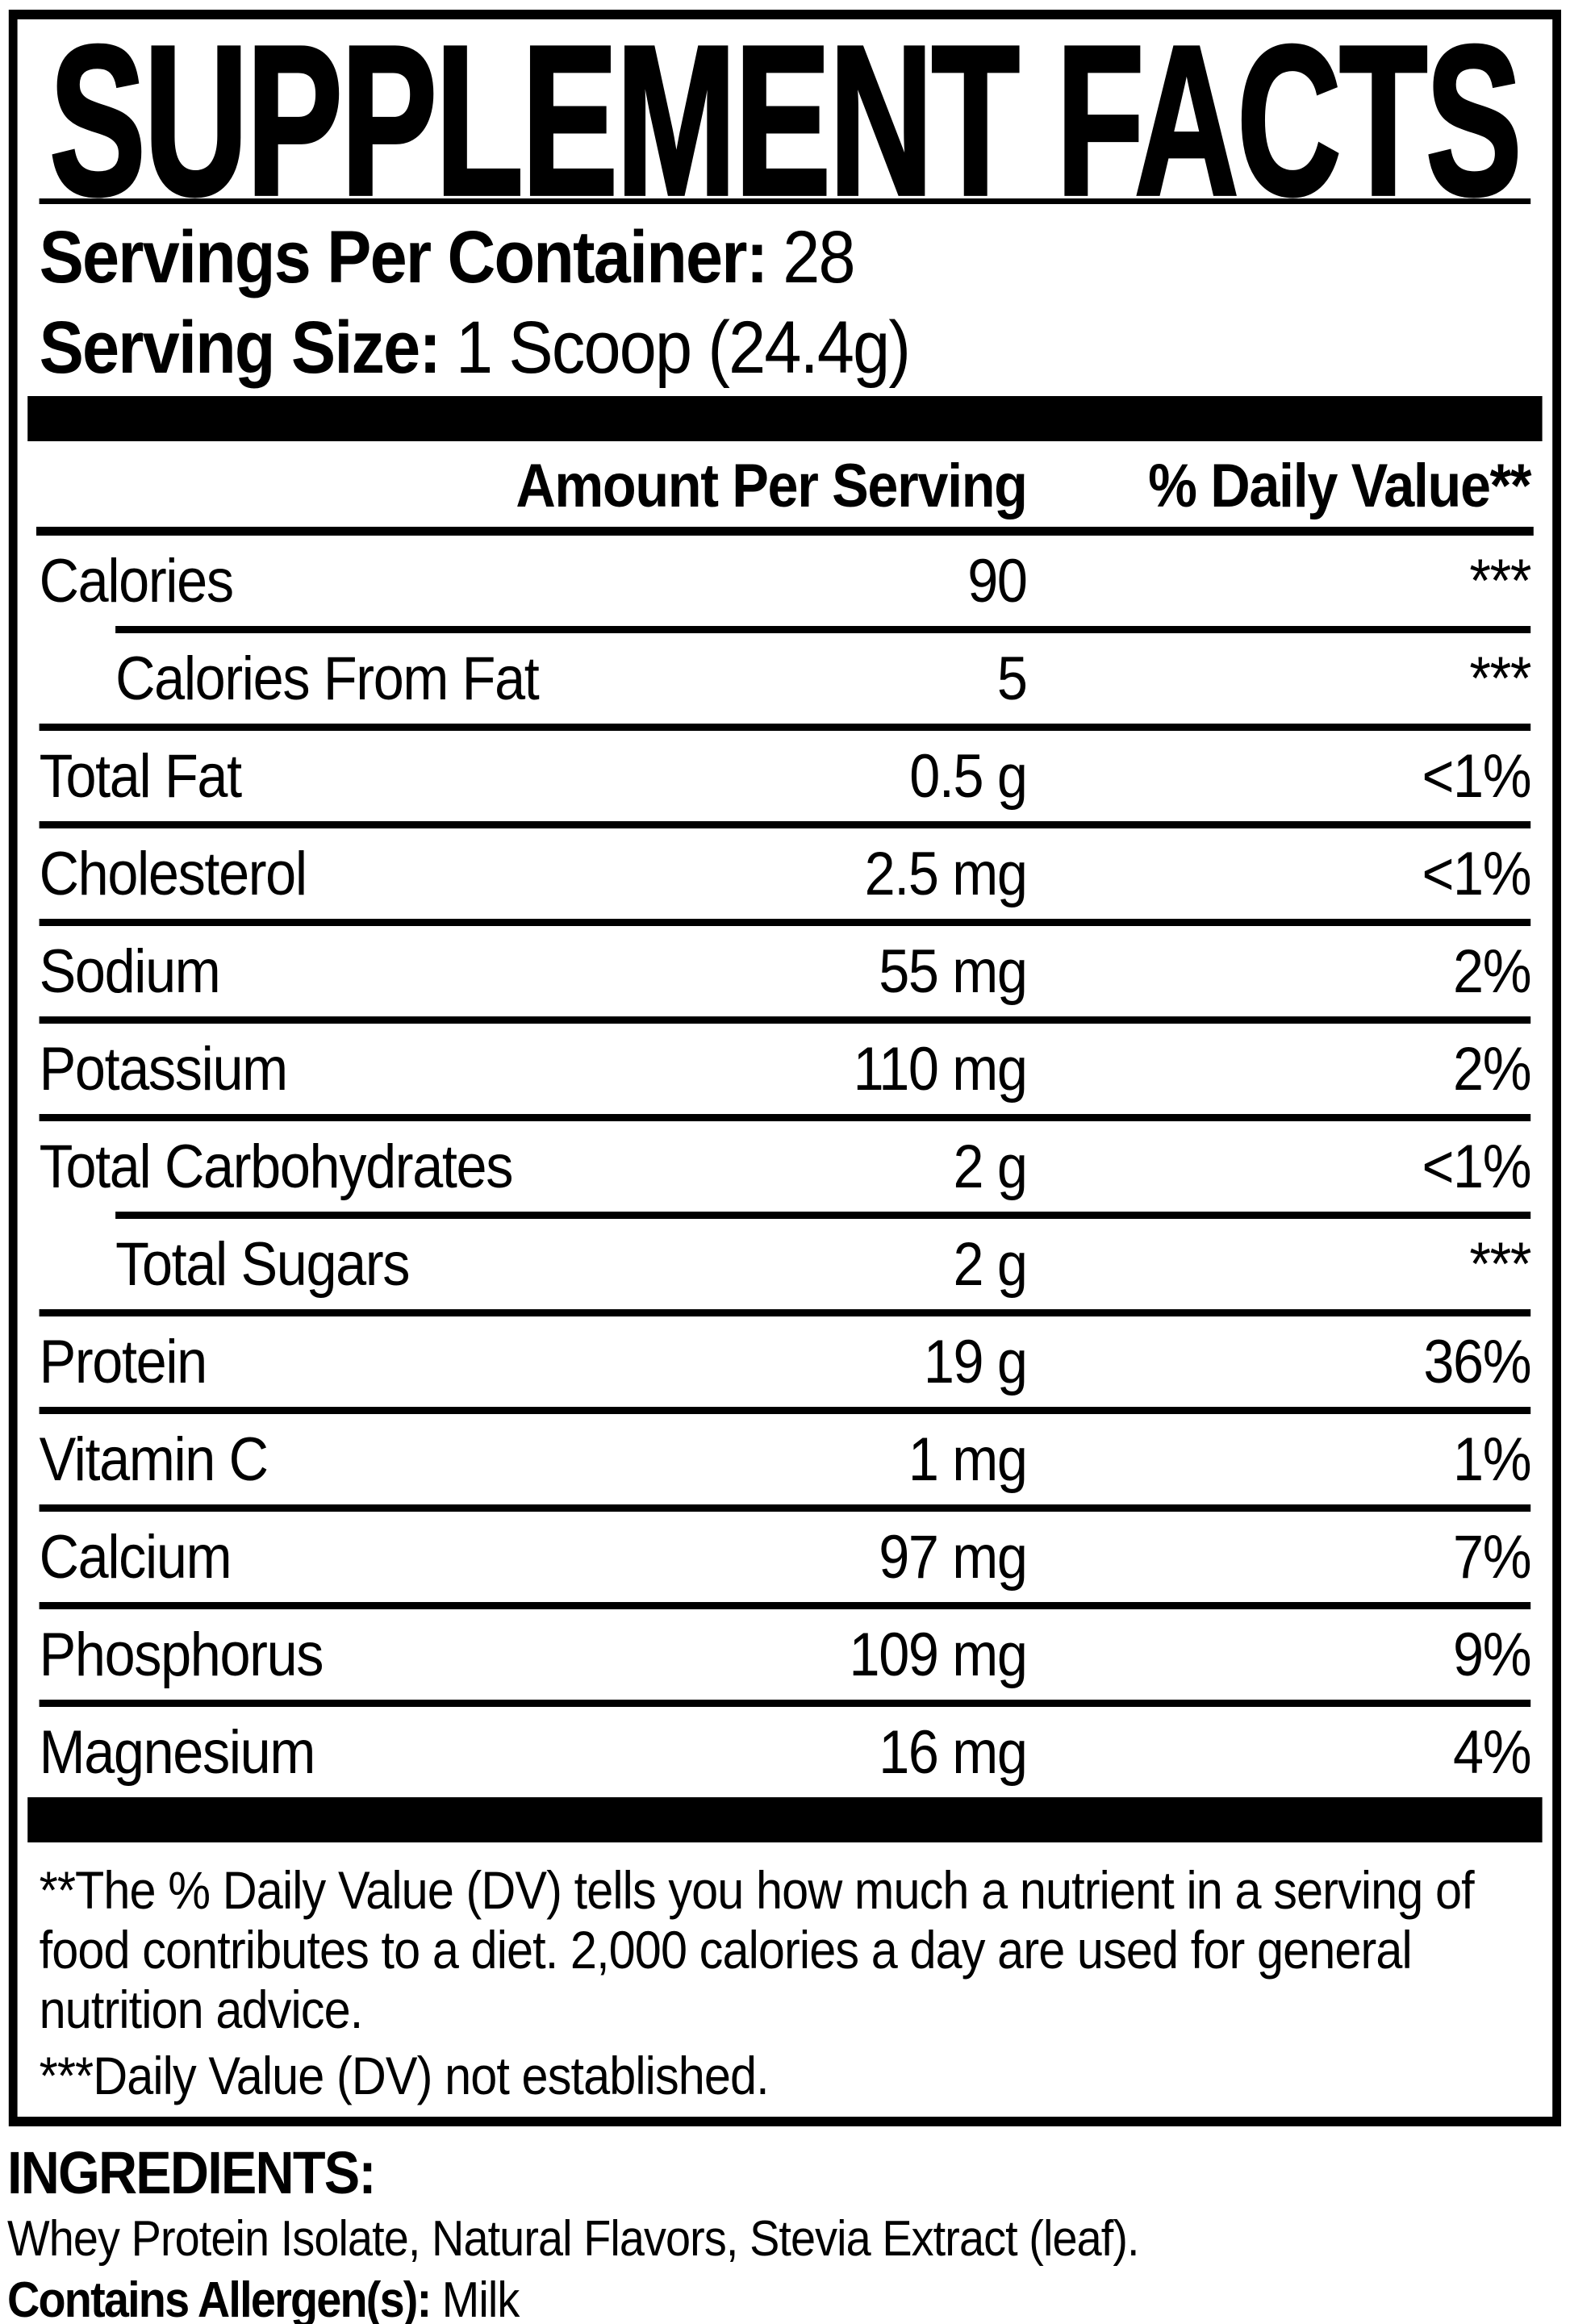 This screenshot has width=1570, height=2324. What do you see at coordinates (997, 580) in the screenshot?
I see `nutrient-amount: 90` at bounding box center [997, 580].